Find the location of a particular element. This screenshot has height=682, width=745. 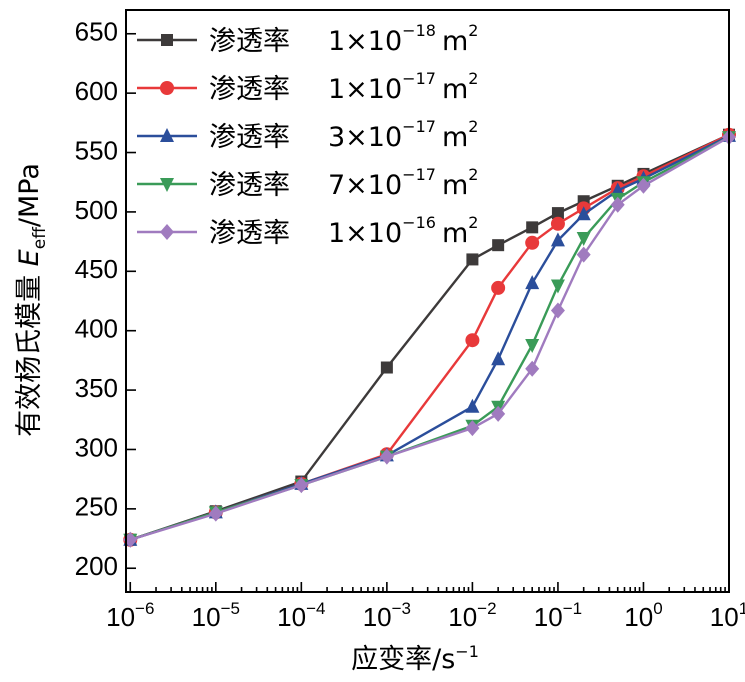

legend-entry: 渗透率 3×10−17 m2 is located at coordinates (307, 135).